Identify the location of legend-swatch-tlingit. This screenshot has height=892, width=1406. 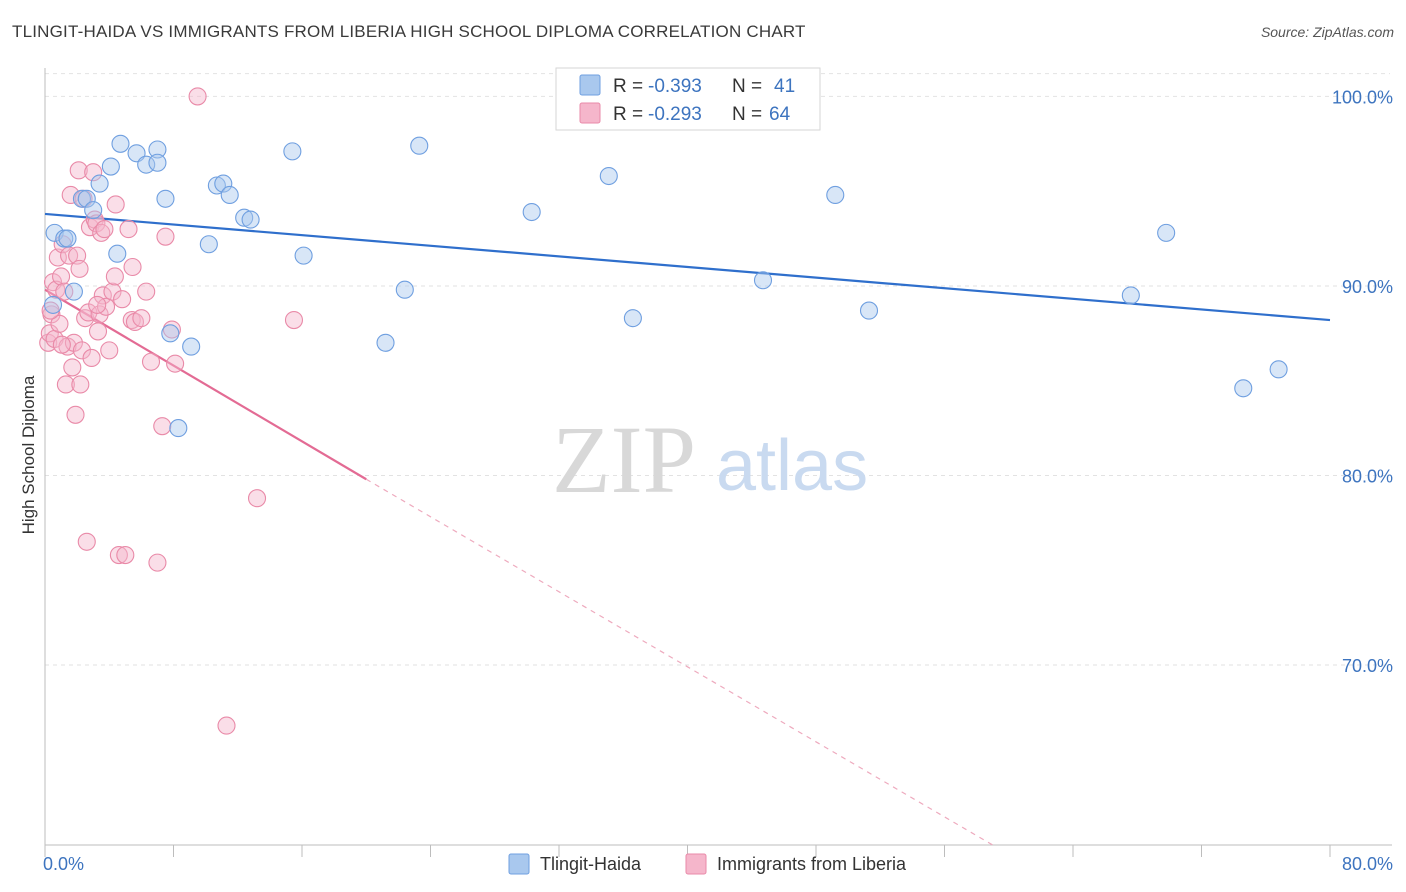
(590, 85).